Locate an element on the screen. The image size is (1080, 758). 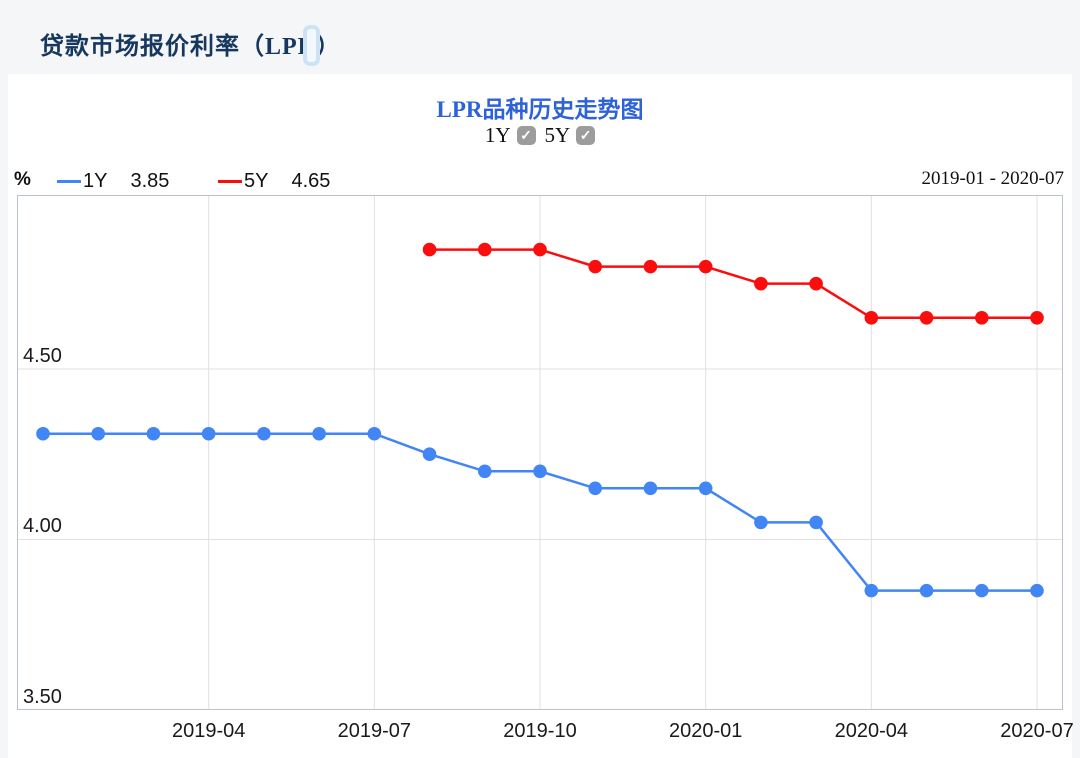
series-toggles: 1Y ✓ 5Y ✓ is located at coordinates (540, 135).